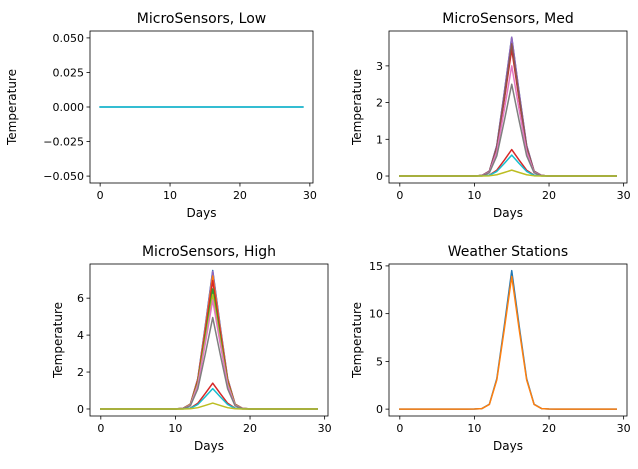 This screenshot has width=638, height=469. I want to click on y-tick-label: 3, so click(379, 66).